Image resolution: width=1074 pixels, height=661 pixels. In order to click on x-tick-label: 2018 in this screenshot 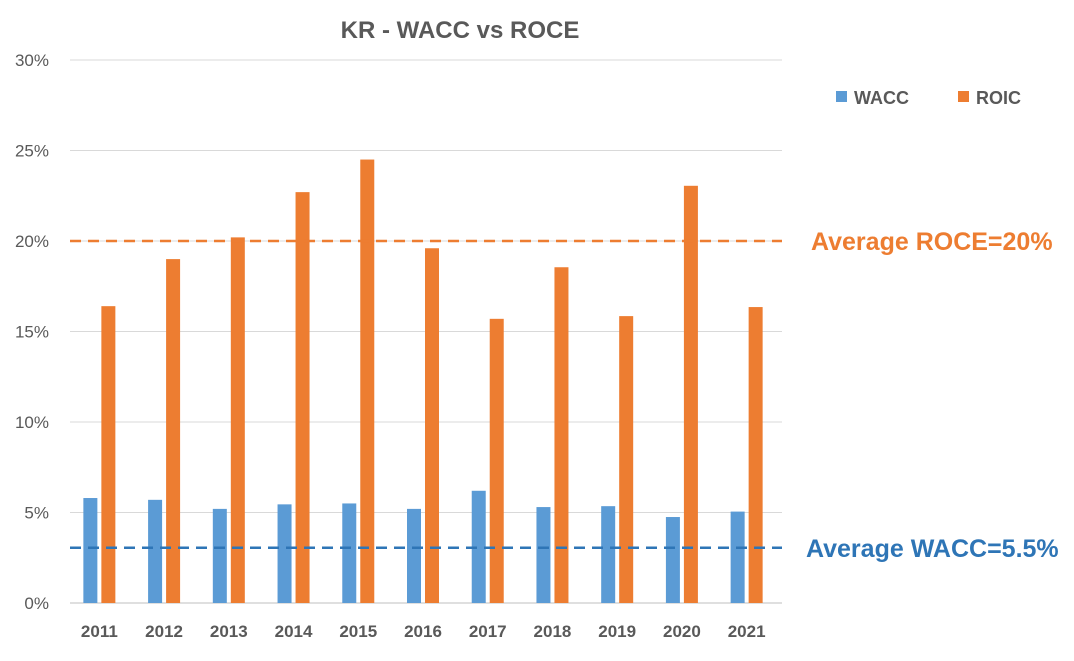, I will do `click(553, 631)`.